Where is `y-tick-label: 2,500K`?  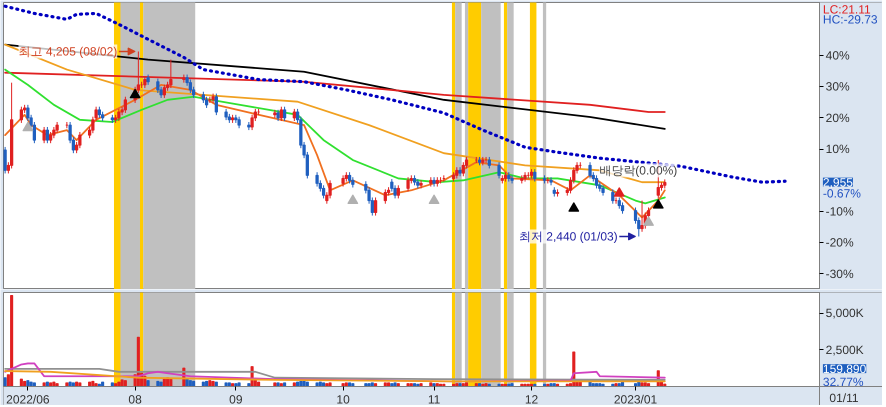
y-tick-label: 2,500K is located at coordinates (845, 349).